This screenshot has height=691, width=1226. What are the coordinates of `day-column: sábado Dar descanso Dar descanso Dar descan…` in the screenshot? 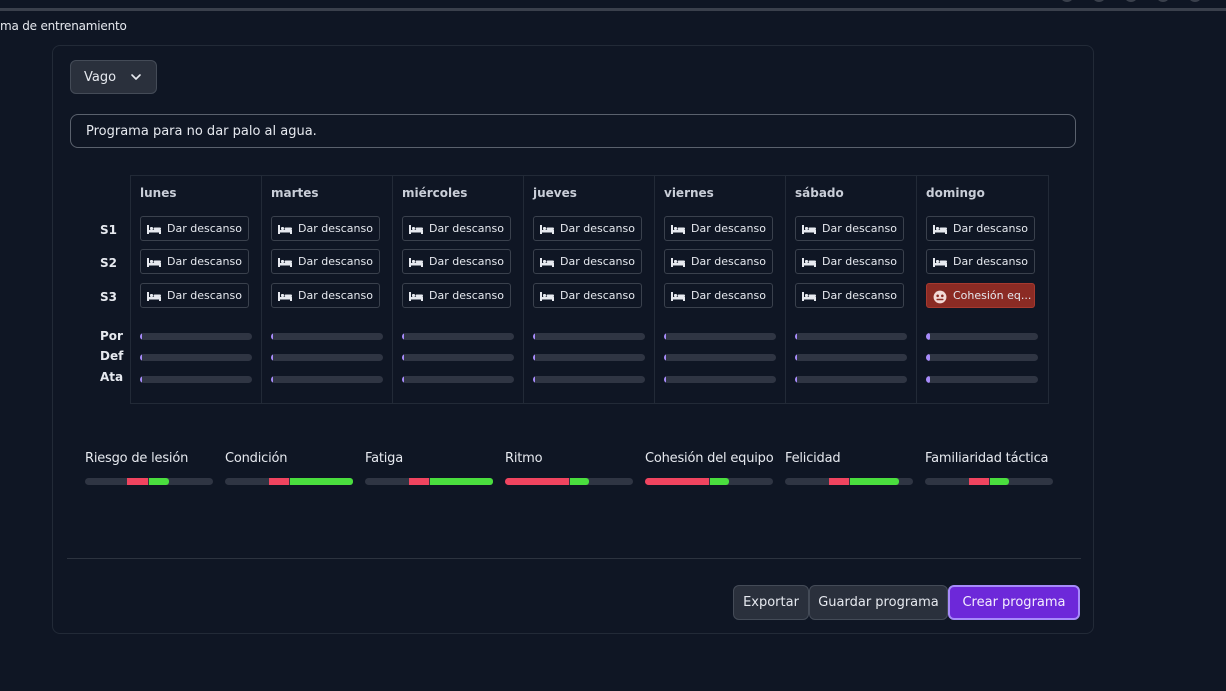 It's located at (851, 289).